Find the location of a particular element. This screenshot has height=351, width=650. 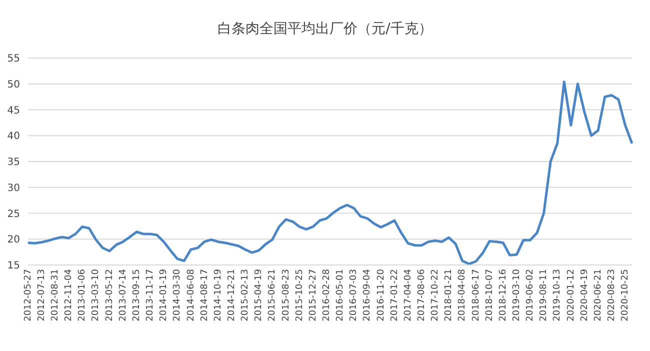

x-tick-label: 2015-04-19 is located at coordinates (259, 295).